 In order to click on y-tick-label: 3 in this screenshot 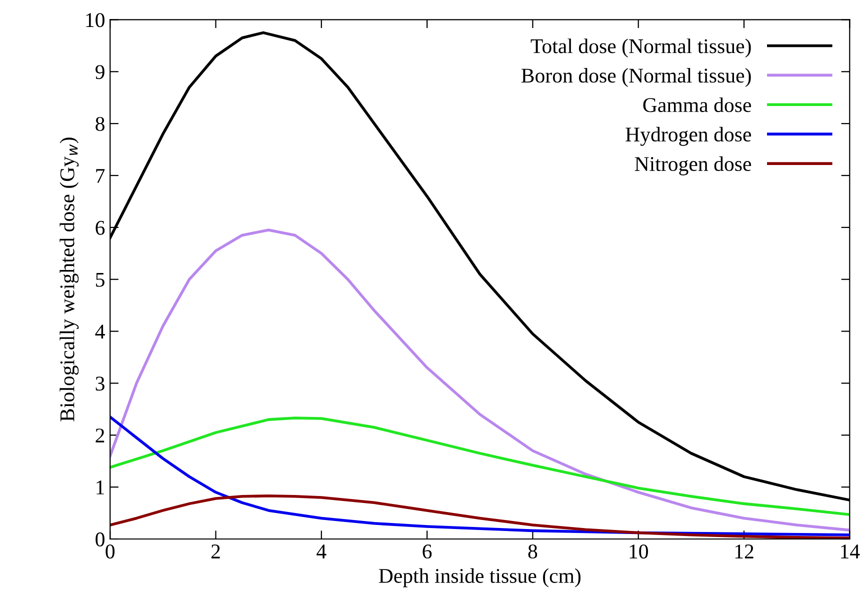, I will do `click(100, 383)`.